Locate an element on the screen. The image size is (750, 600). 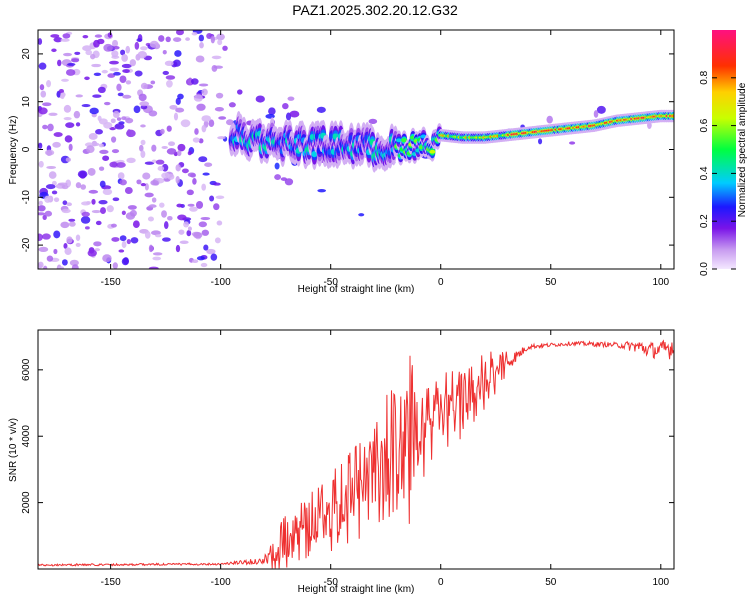
y-tick-label: 4000 is located at coordinates (26, 436).